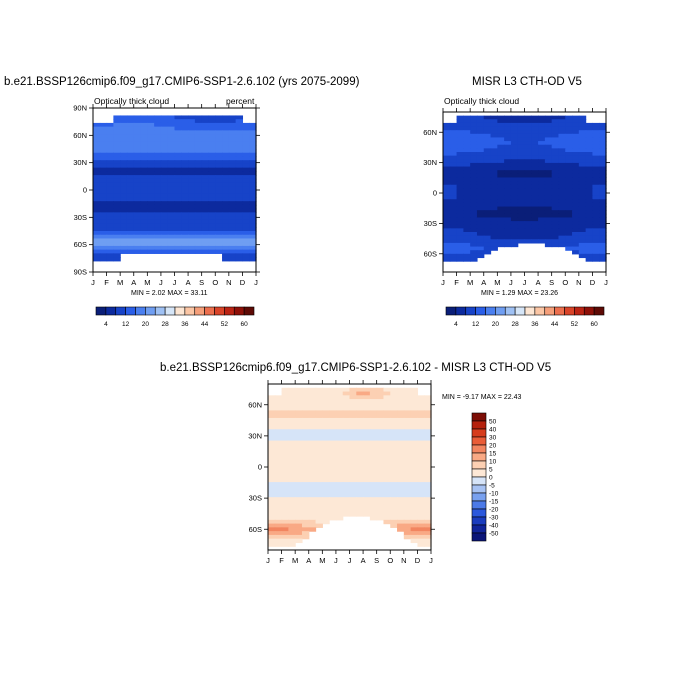 This screenshot has height=700, width=700. Describe the element at coordinates (268, 560) in the screenshot. I see `x-tick-label: J` at that location.